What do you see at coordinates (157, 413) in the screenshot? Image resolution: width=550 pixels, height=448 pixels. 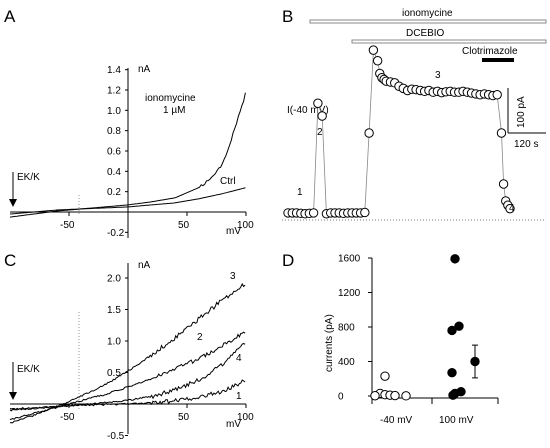 I see `panel-c-x-ticks: -50 50 100` at bounding box center [157, 413].